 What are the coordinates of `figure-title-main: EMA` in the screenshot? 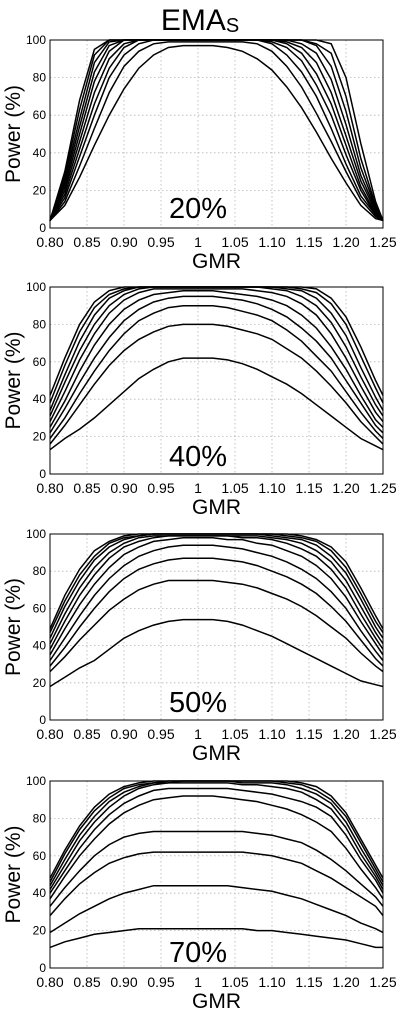 It's located at (193, 20).